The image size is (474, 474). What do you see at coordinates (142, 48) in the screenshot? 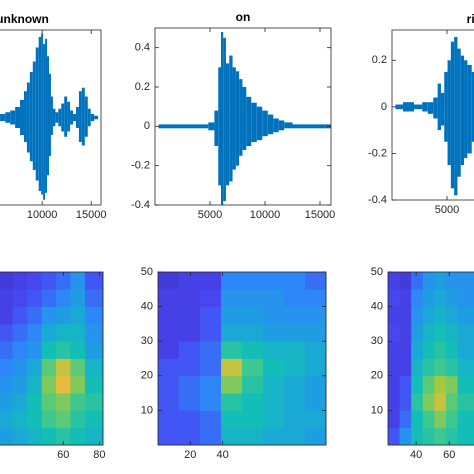
I see `y-tick-label: 0.4` at bounding box center [142, 48].